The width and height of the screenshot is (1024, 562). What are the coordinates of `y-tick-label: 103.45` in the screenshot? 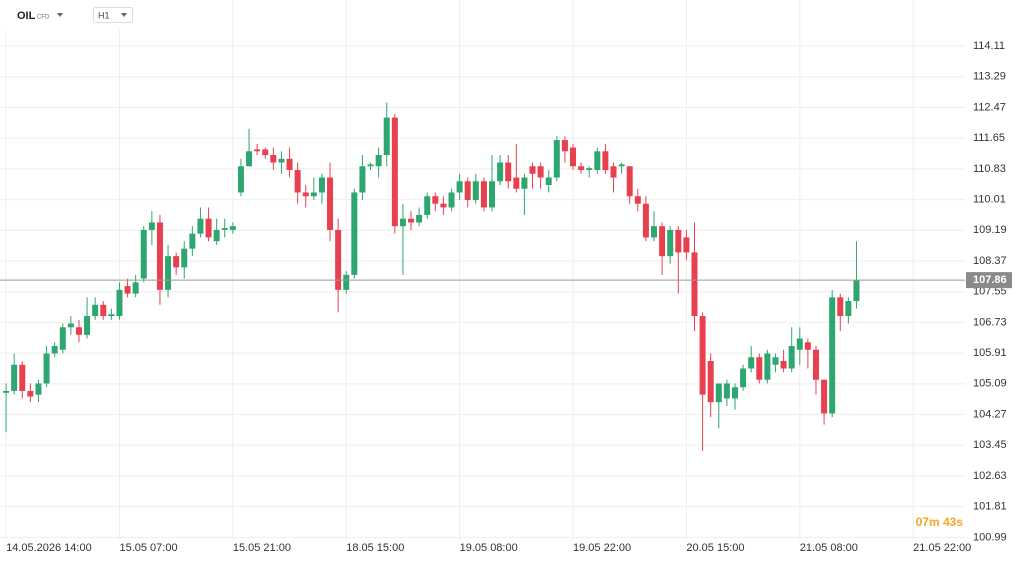 It's located at (990, 445).